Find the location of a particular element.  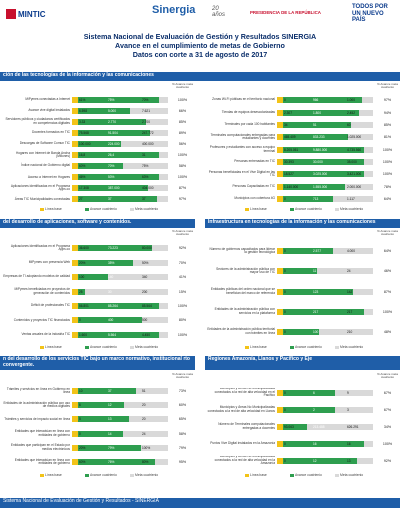

row-label: Áreas TIC Municipalidades conectadas is located at coordinates (42, 198).